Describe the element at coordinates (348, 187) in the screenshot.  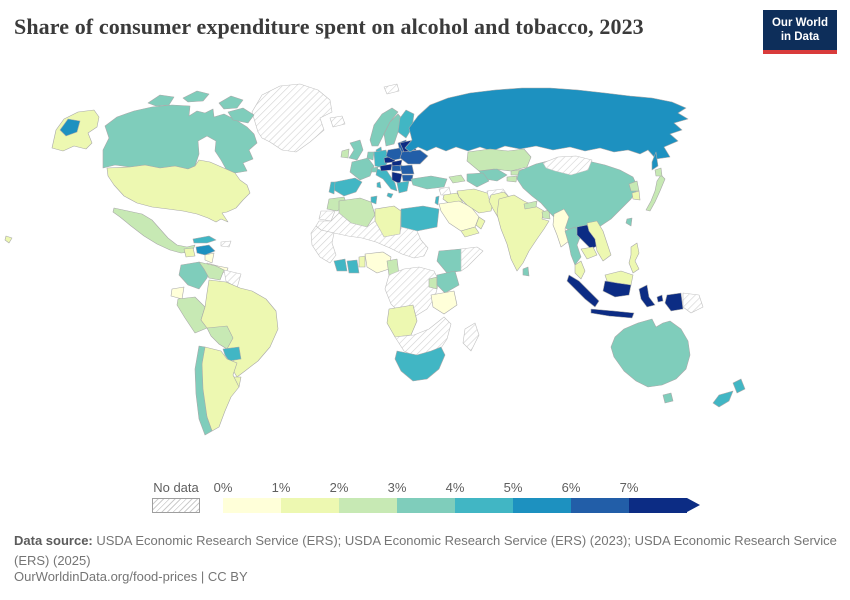
I see `country-spain` at that location.